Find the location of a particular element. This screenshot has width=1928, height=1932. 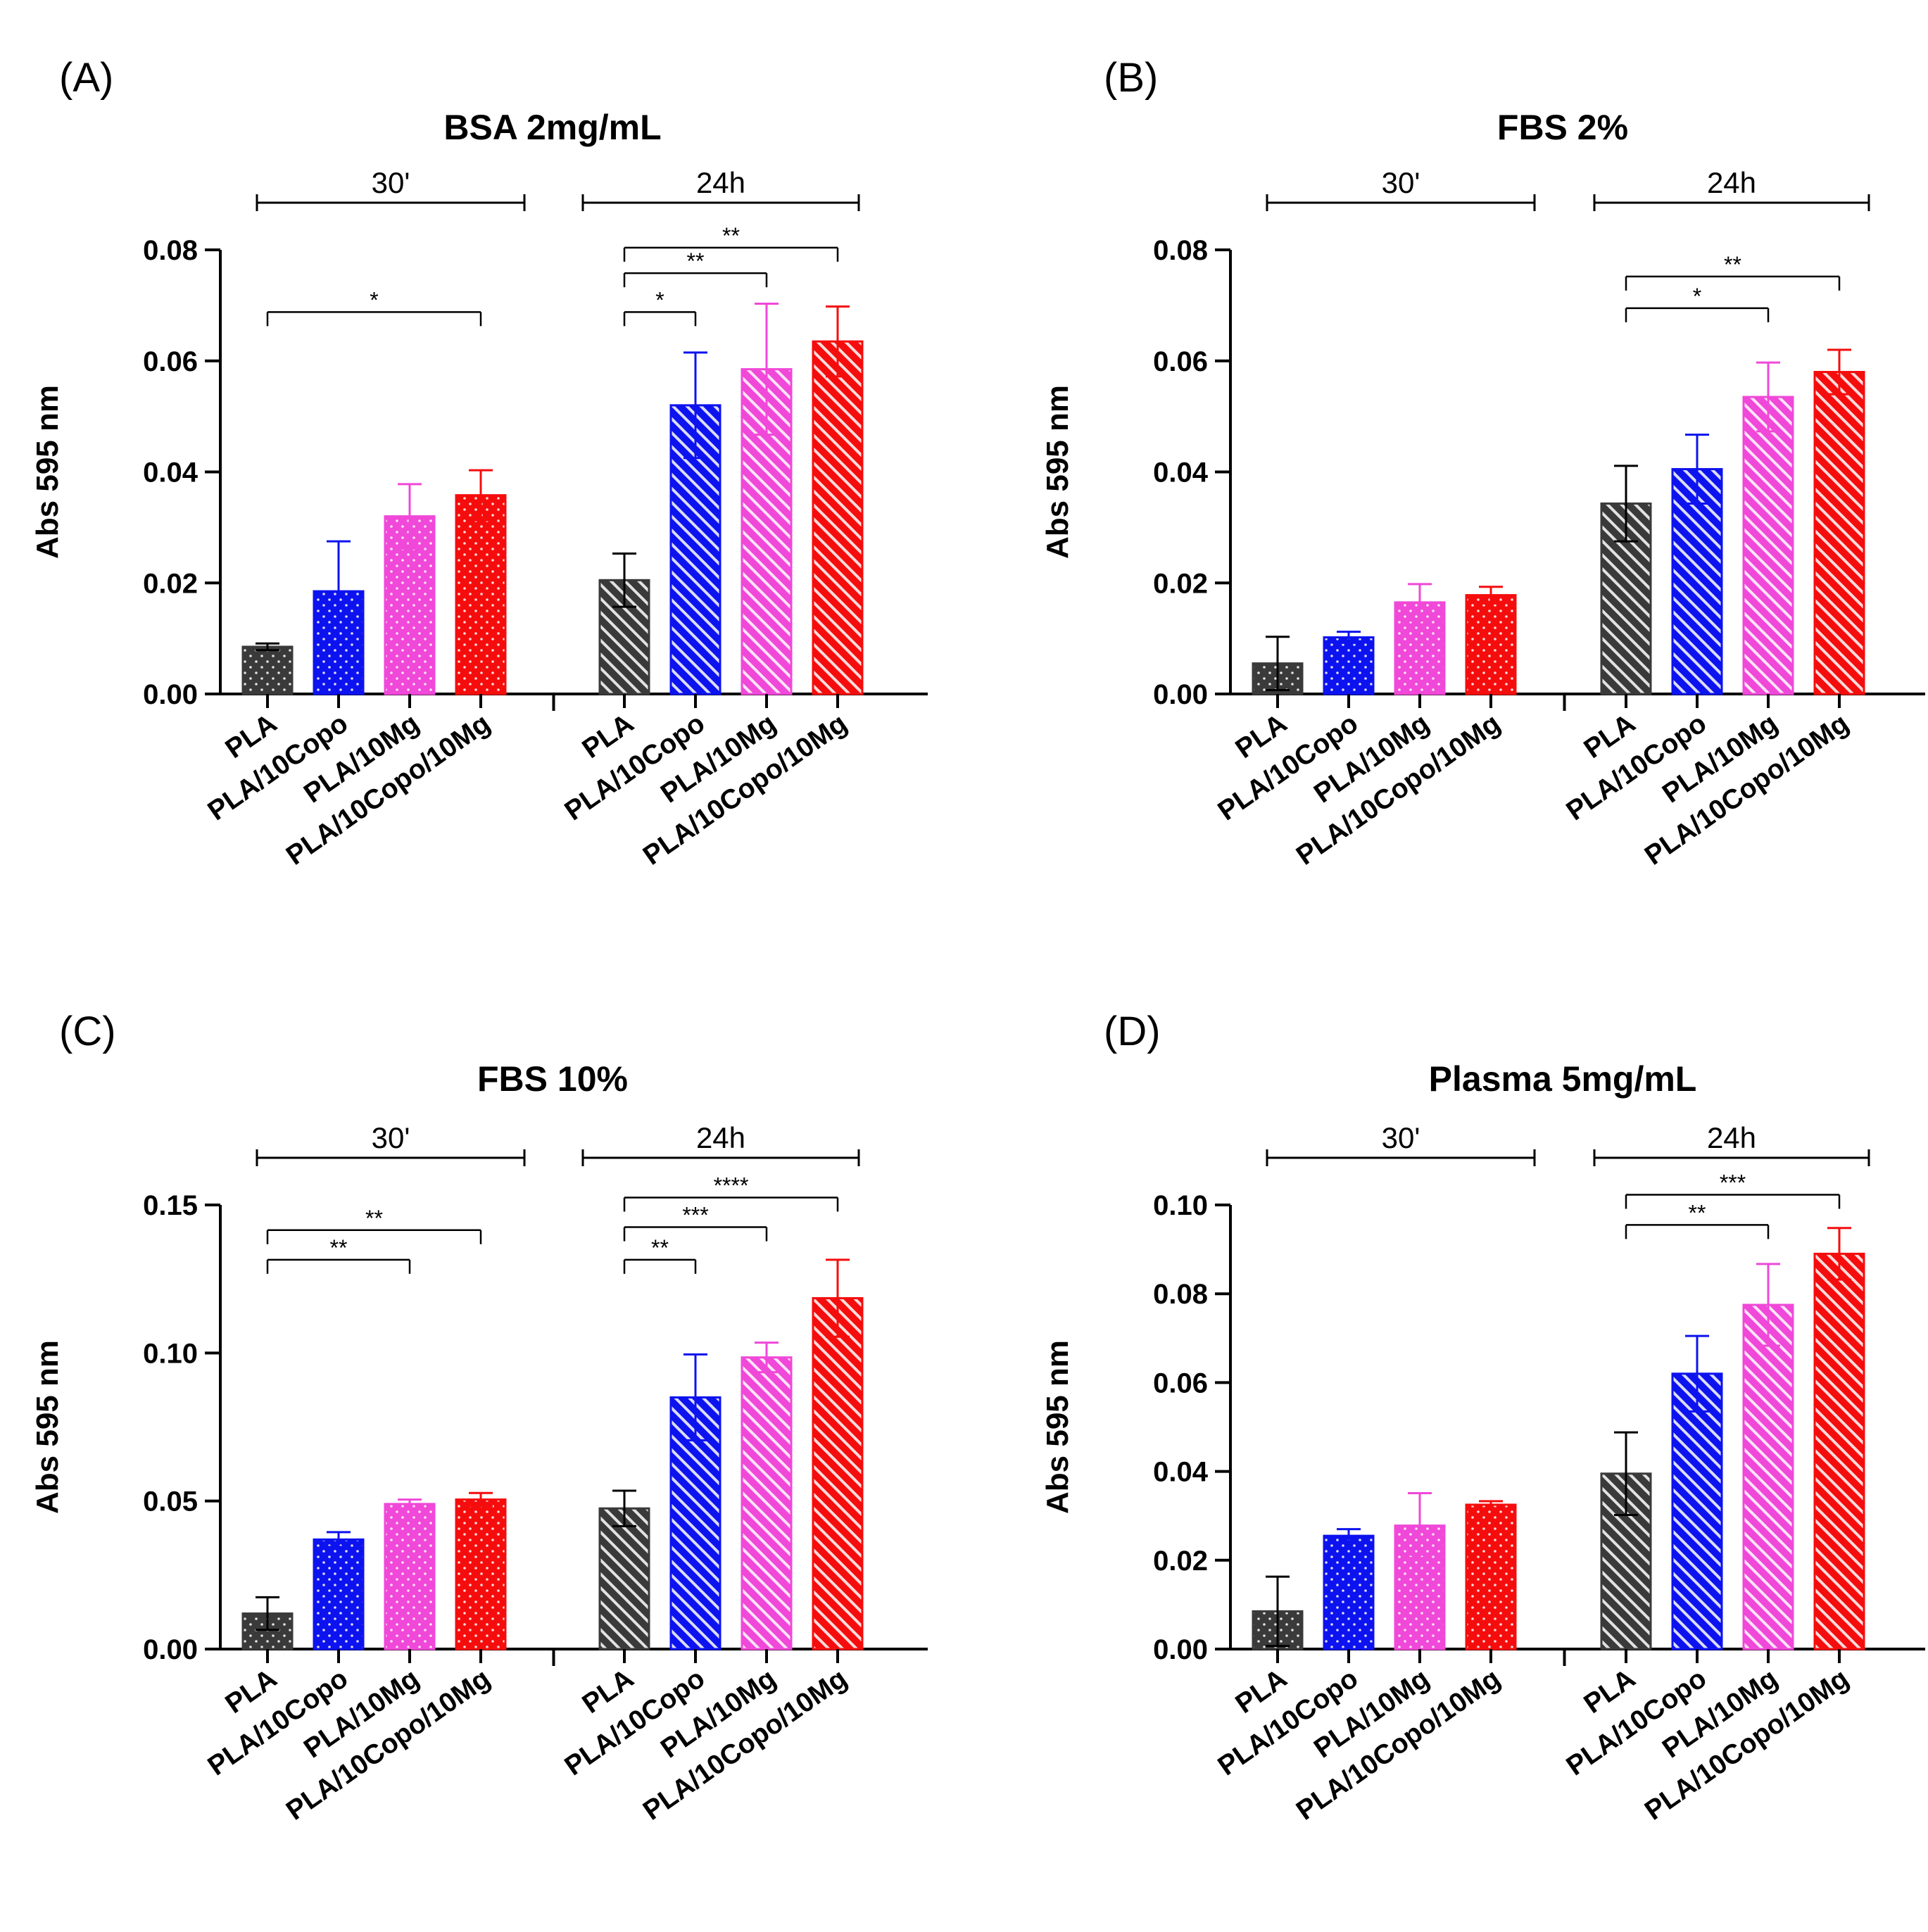

panel-letter: (B) is located at coordinates (1131, 78).